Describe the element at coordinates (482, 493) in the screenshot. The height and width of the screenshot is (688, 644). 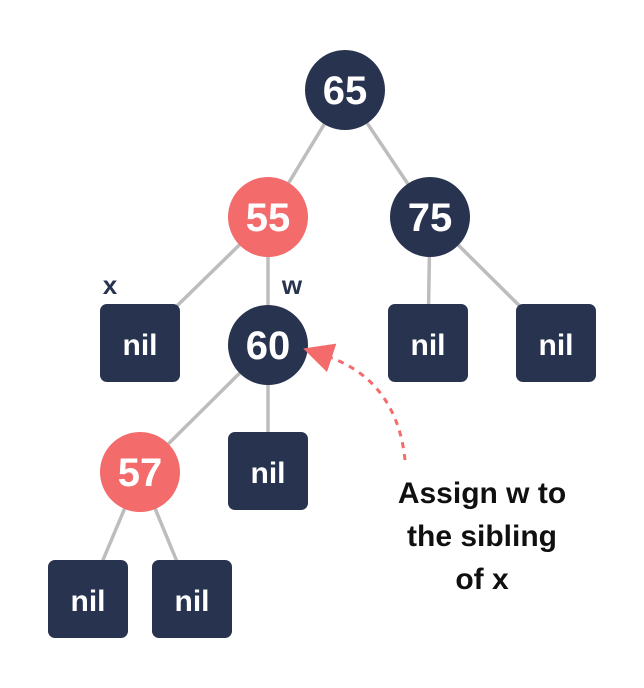
I see `caption-line-1: Assign w to` at that location.